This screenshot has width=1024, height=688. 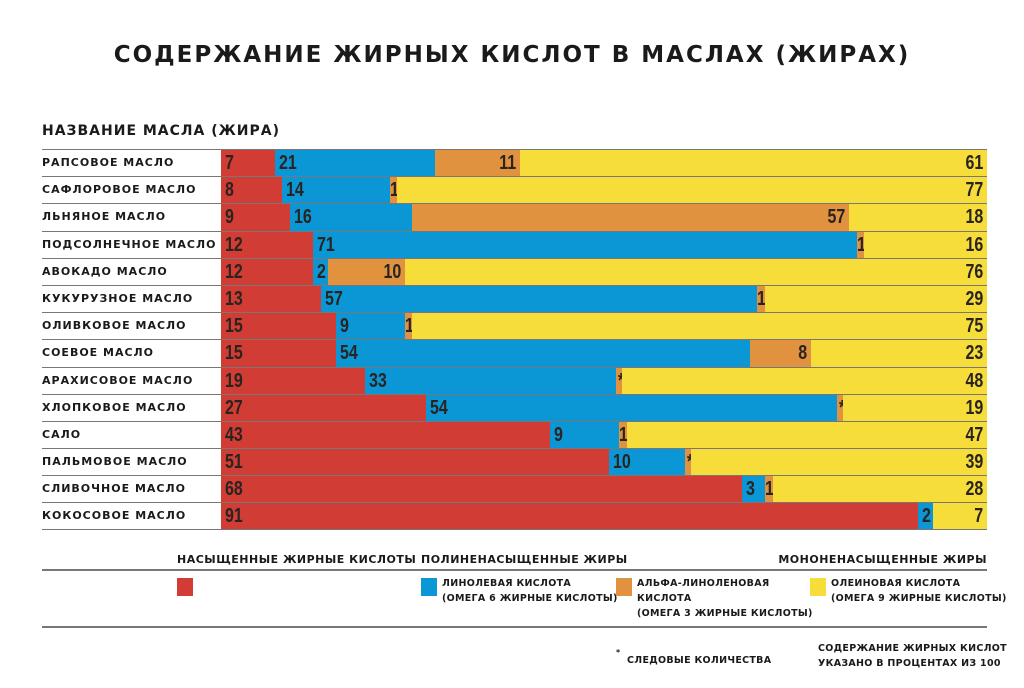 What do you see at coordinates (925, 244) in the screenshot?
I see `bar-segment: 16` at bounding box center [925, 244].